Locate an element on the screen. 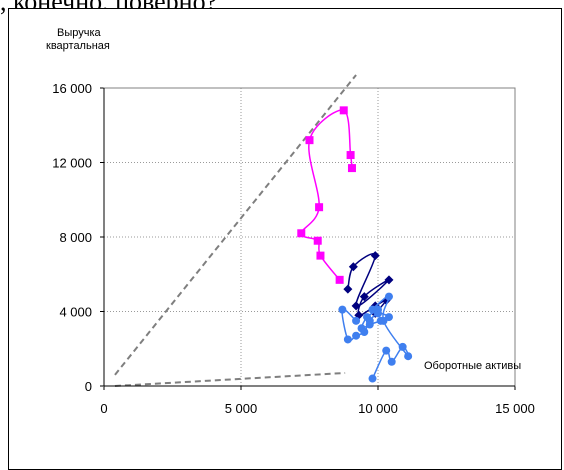 The height and width of the screenshot is (470, 564). y-axis-title-line-1: Выручка is located at coordinates (79, 33).